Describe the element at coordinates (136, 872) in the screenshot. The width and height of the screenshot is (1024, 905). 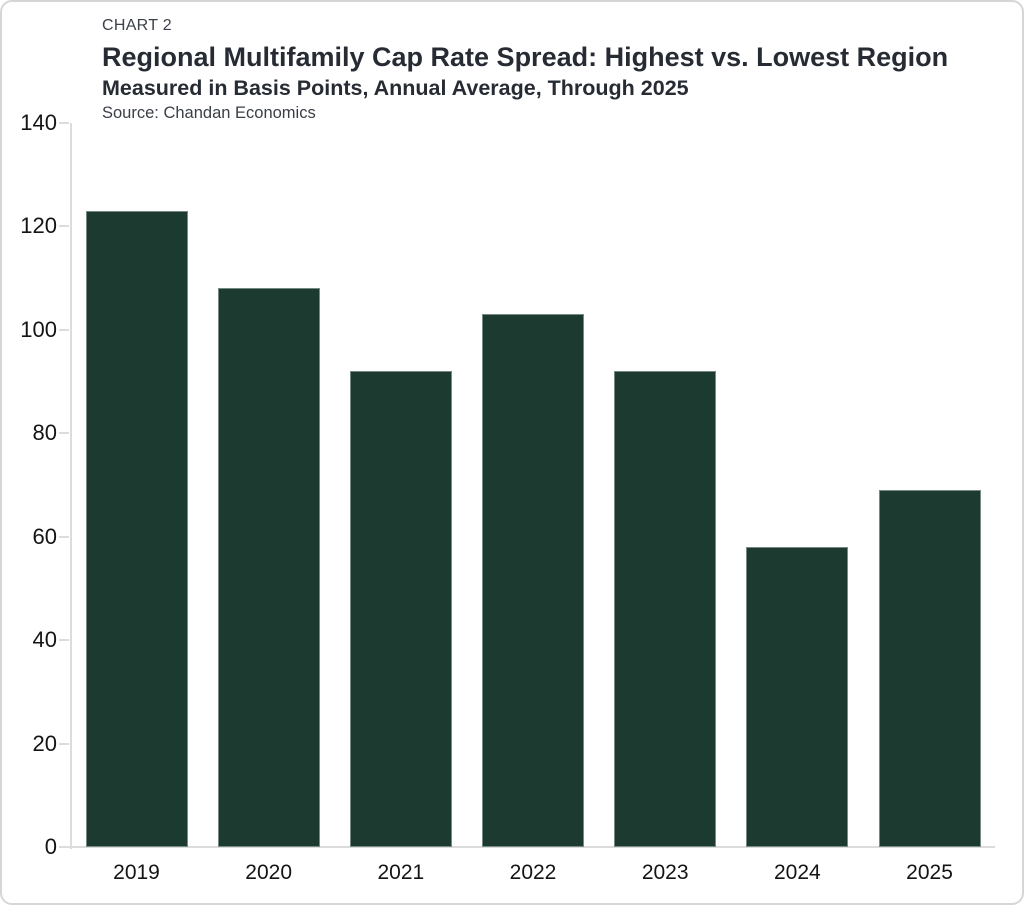
I see `x-axis-label-2019: 2019` at that location.